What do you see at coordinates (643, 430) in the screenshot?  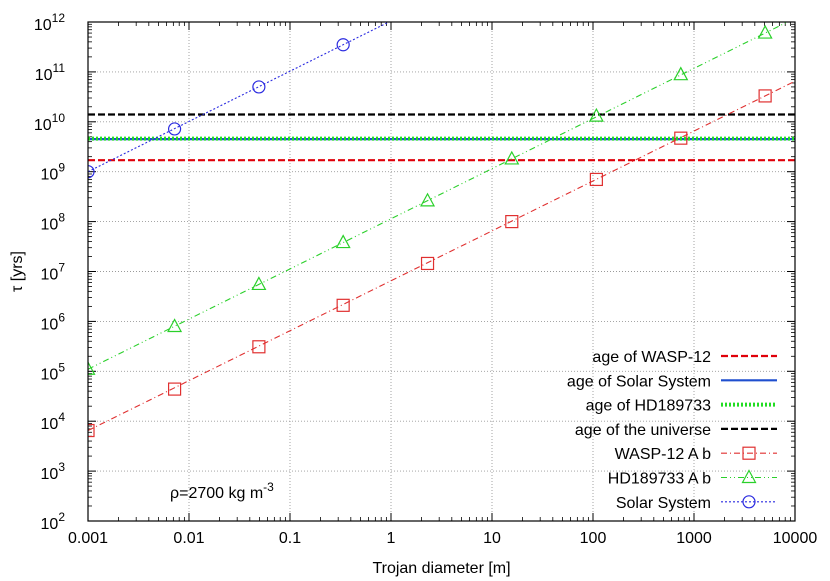 I see `legend-label: age of the universe` at bounding box center [643, 430].